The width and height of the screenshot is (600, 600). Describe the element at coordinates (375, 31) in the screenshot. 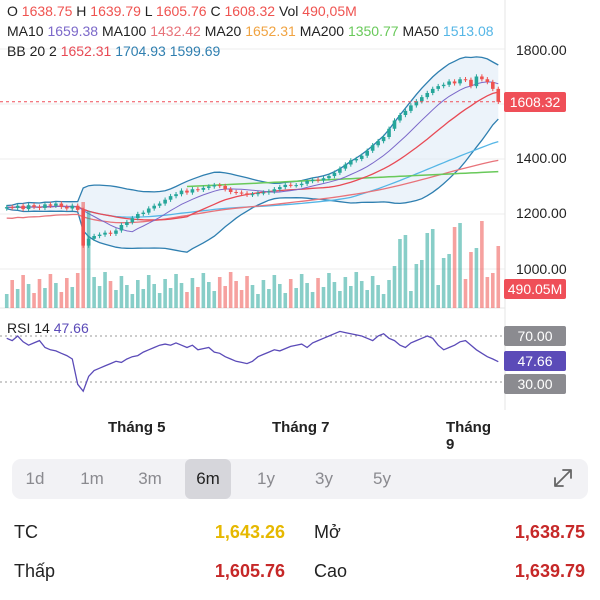

I see `ma-value: 1350.77` at that location.